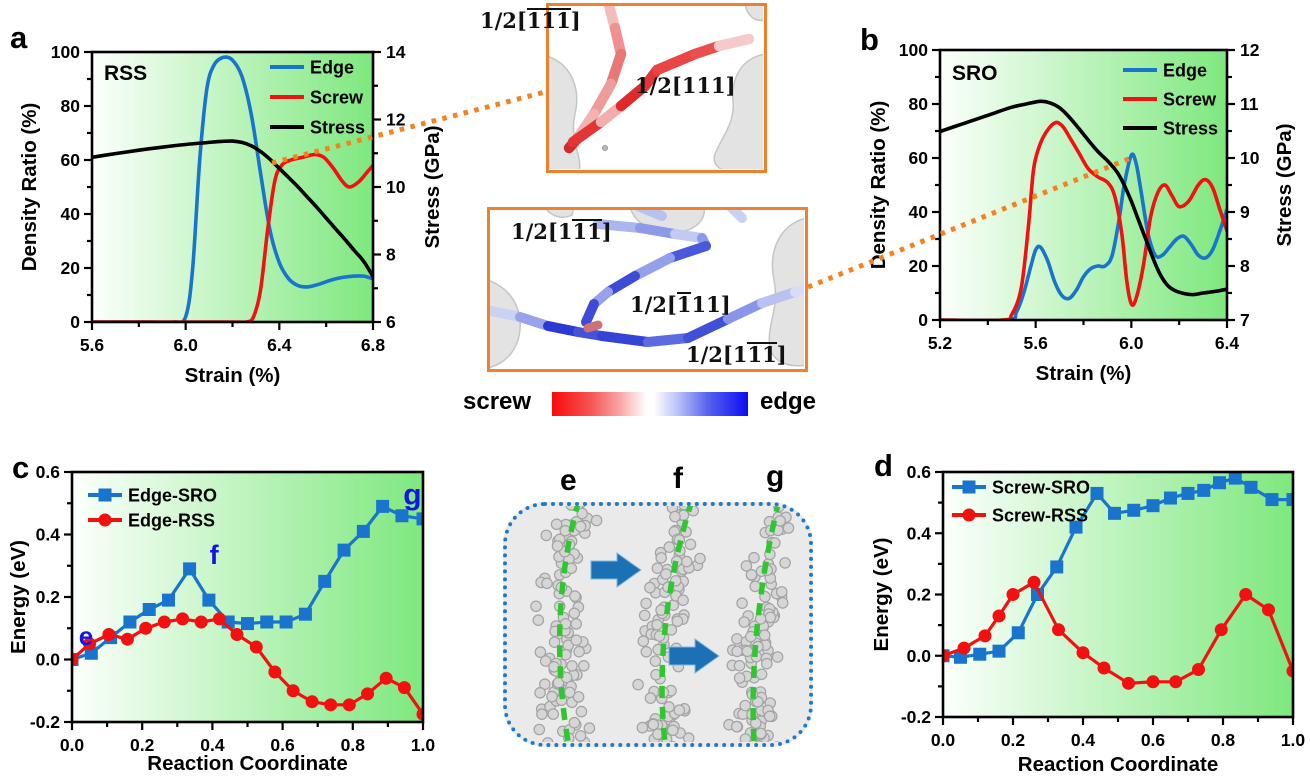  I want to click on svg-text: 5.2, so click(940, 343).